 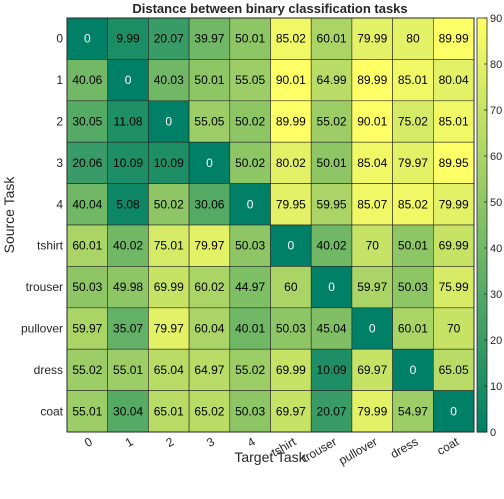 What do you see at coordinates (496, 249) in the screenshot?
I see `colorbar-tick-label: 40` at bounding box center [496, 249].